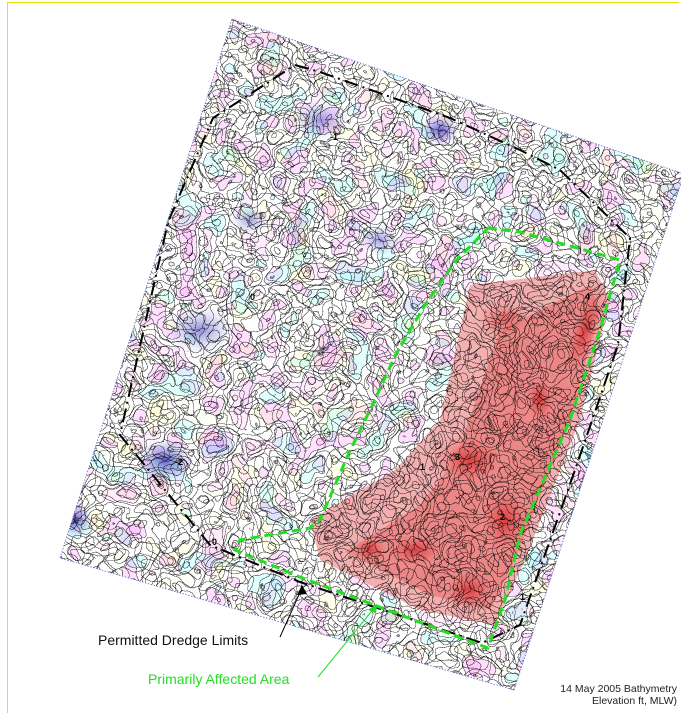 The image size is (681, 715). What do you see at coordinates (457, 457) in the screenshot?
I see `contour-label: 3` at bounding box center [457, 457].